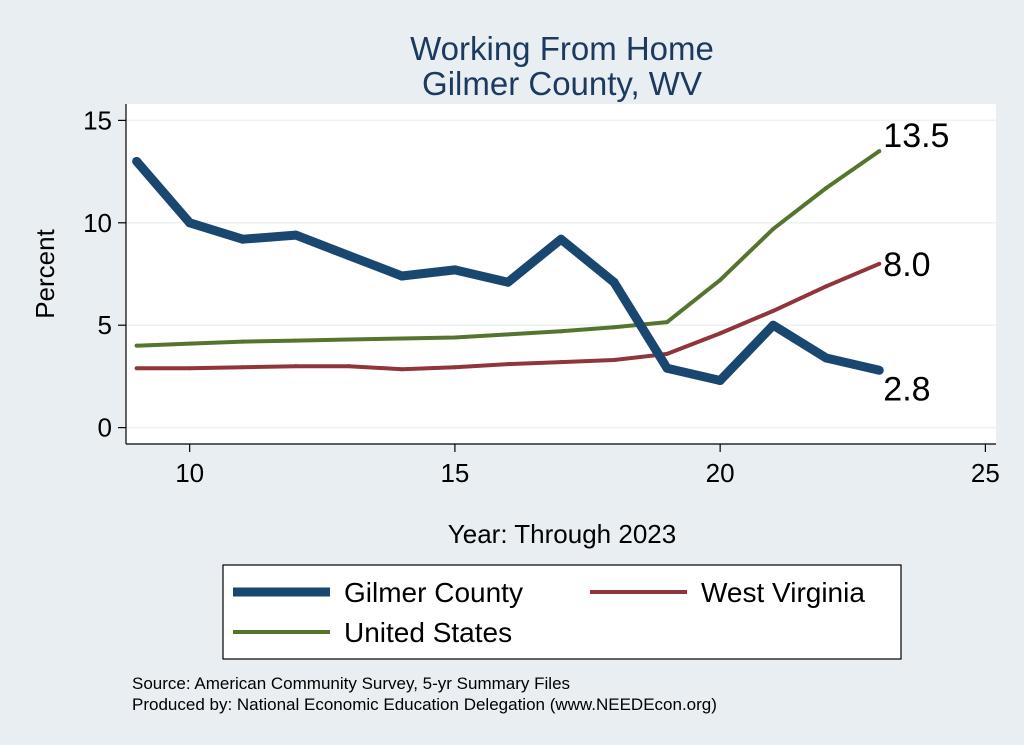 The image size is (1024, 745). I want to click on y-tick-label-15: 15, so click(97, 120).